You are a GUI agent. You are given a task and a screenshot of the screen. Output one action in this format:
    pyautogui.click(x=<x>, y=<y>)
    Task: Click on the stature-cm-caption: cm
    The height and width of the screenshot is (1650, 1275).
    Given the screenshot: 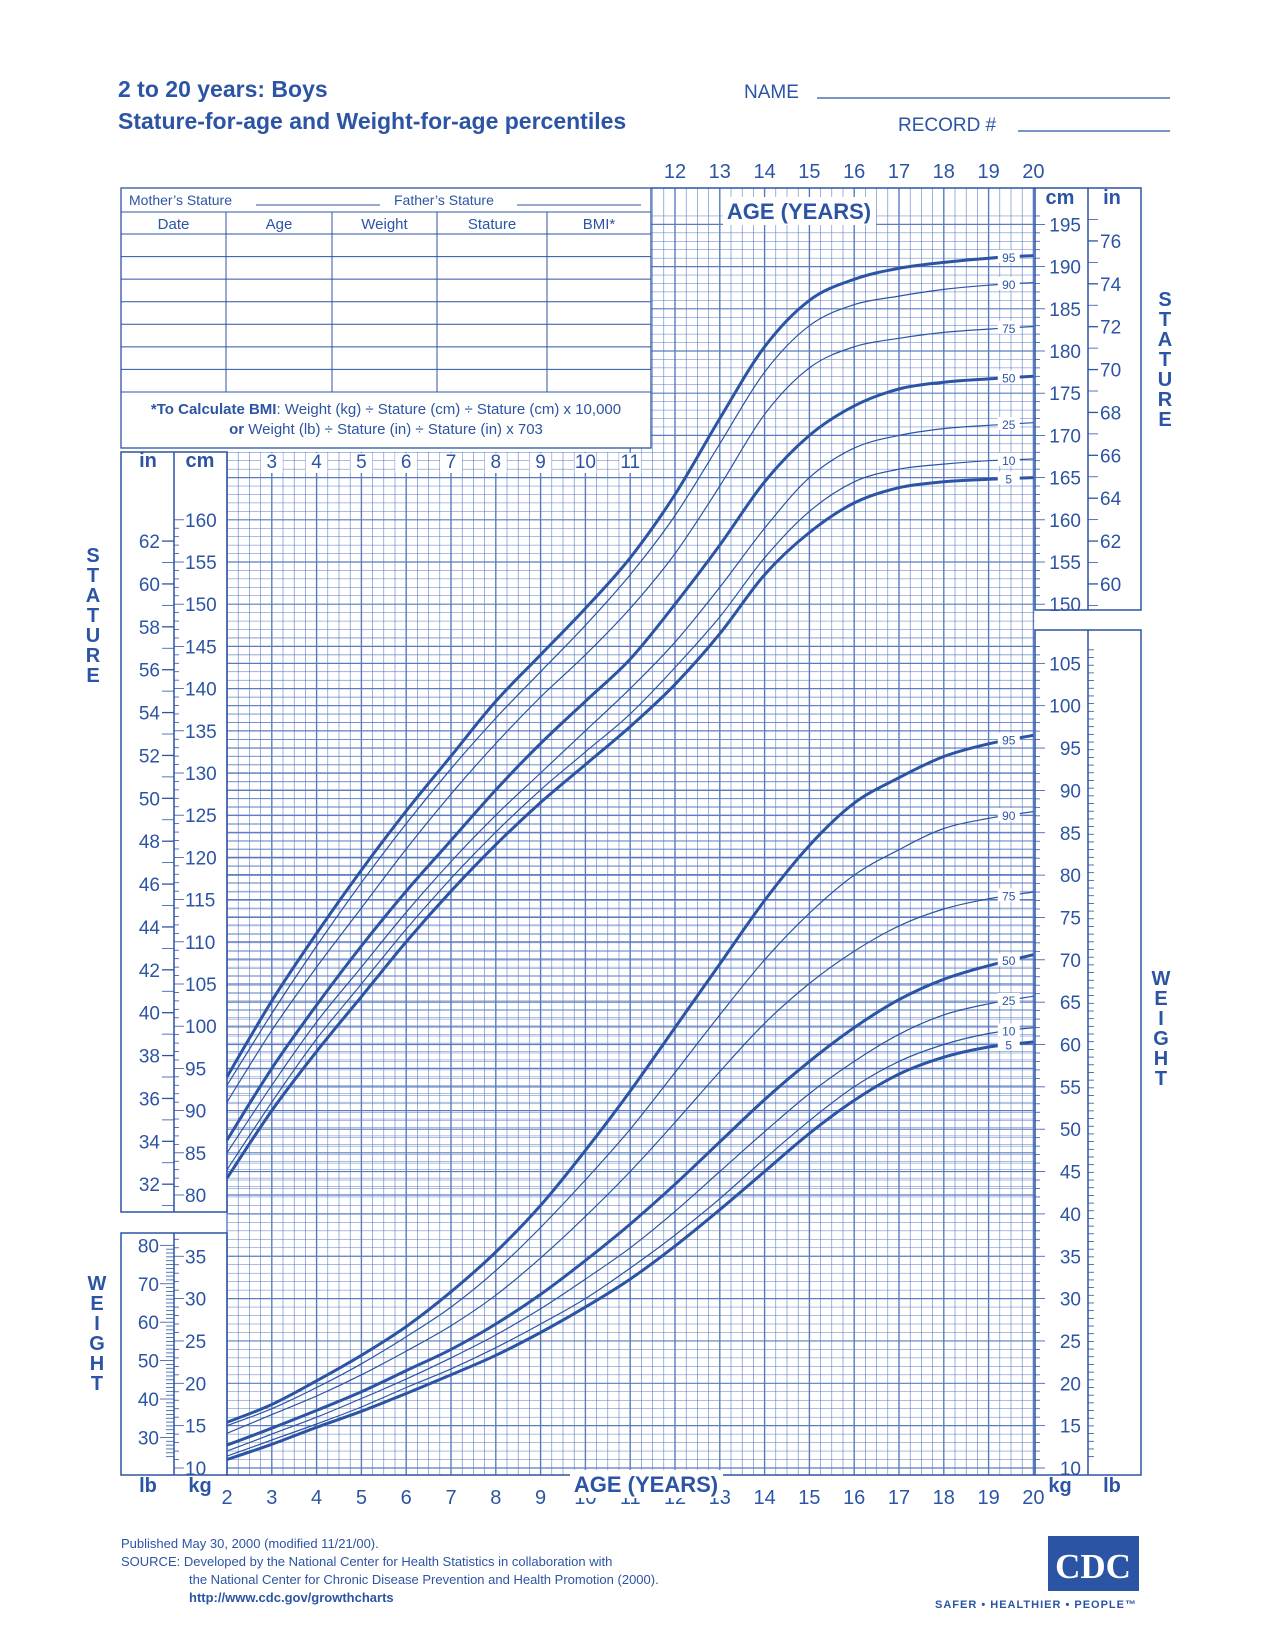 What is the action you would take?
    pyautogui.click(x=200, y=461)
    